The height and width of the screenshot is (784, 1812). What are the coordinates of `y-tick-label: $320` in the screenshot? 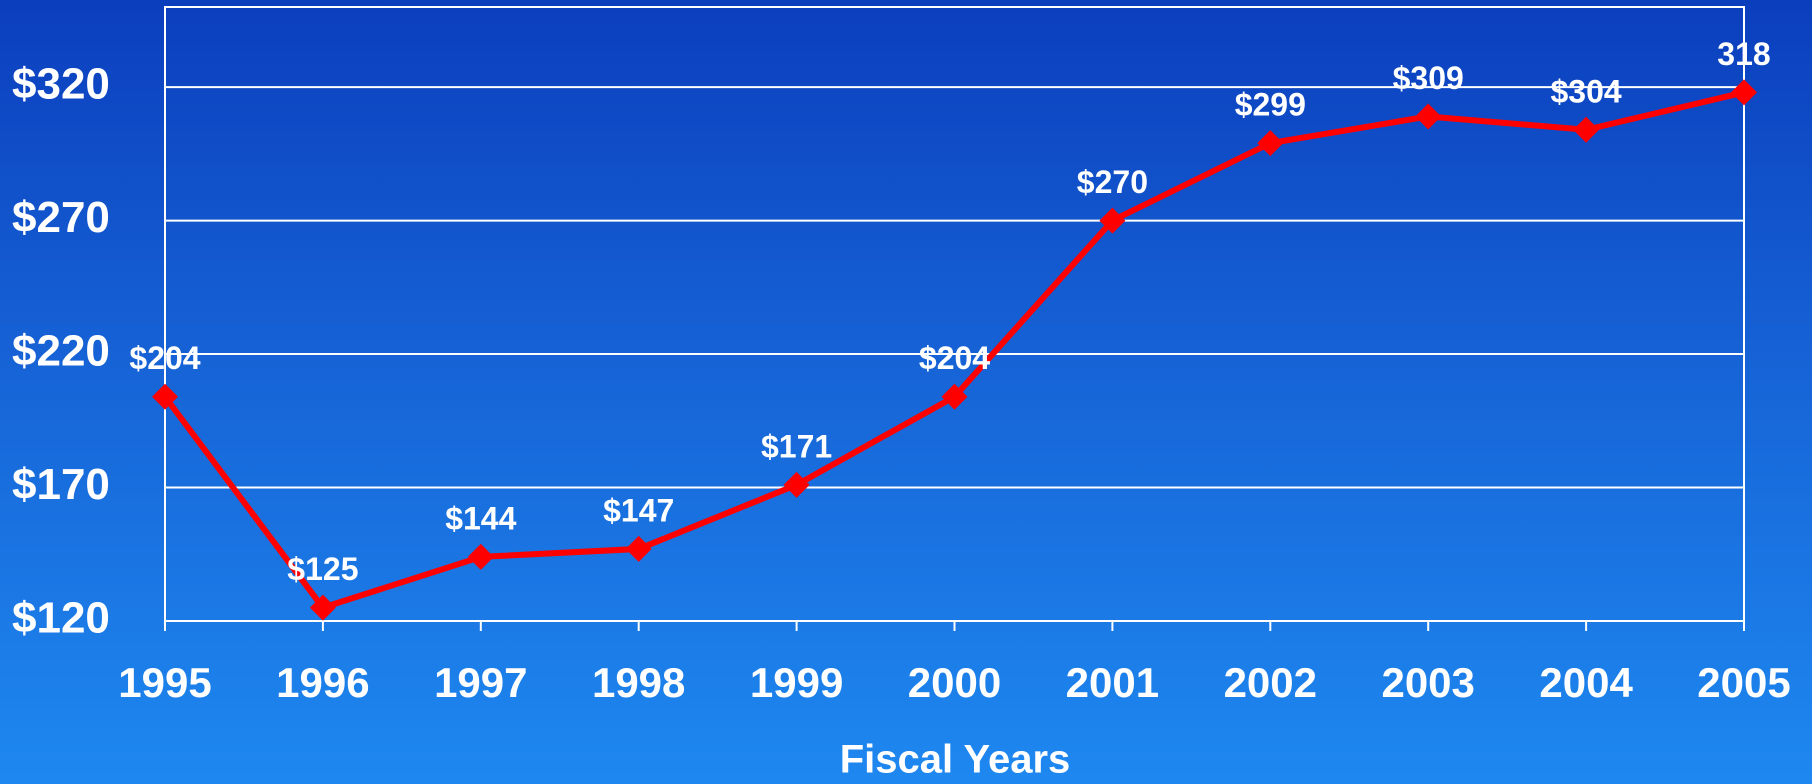 It's located at (61, 84).